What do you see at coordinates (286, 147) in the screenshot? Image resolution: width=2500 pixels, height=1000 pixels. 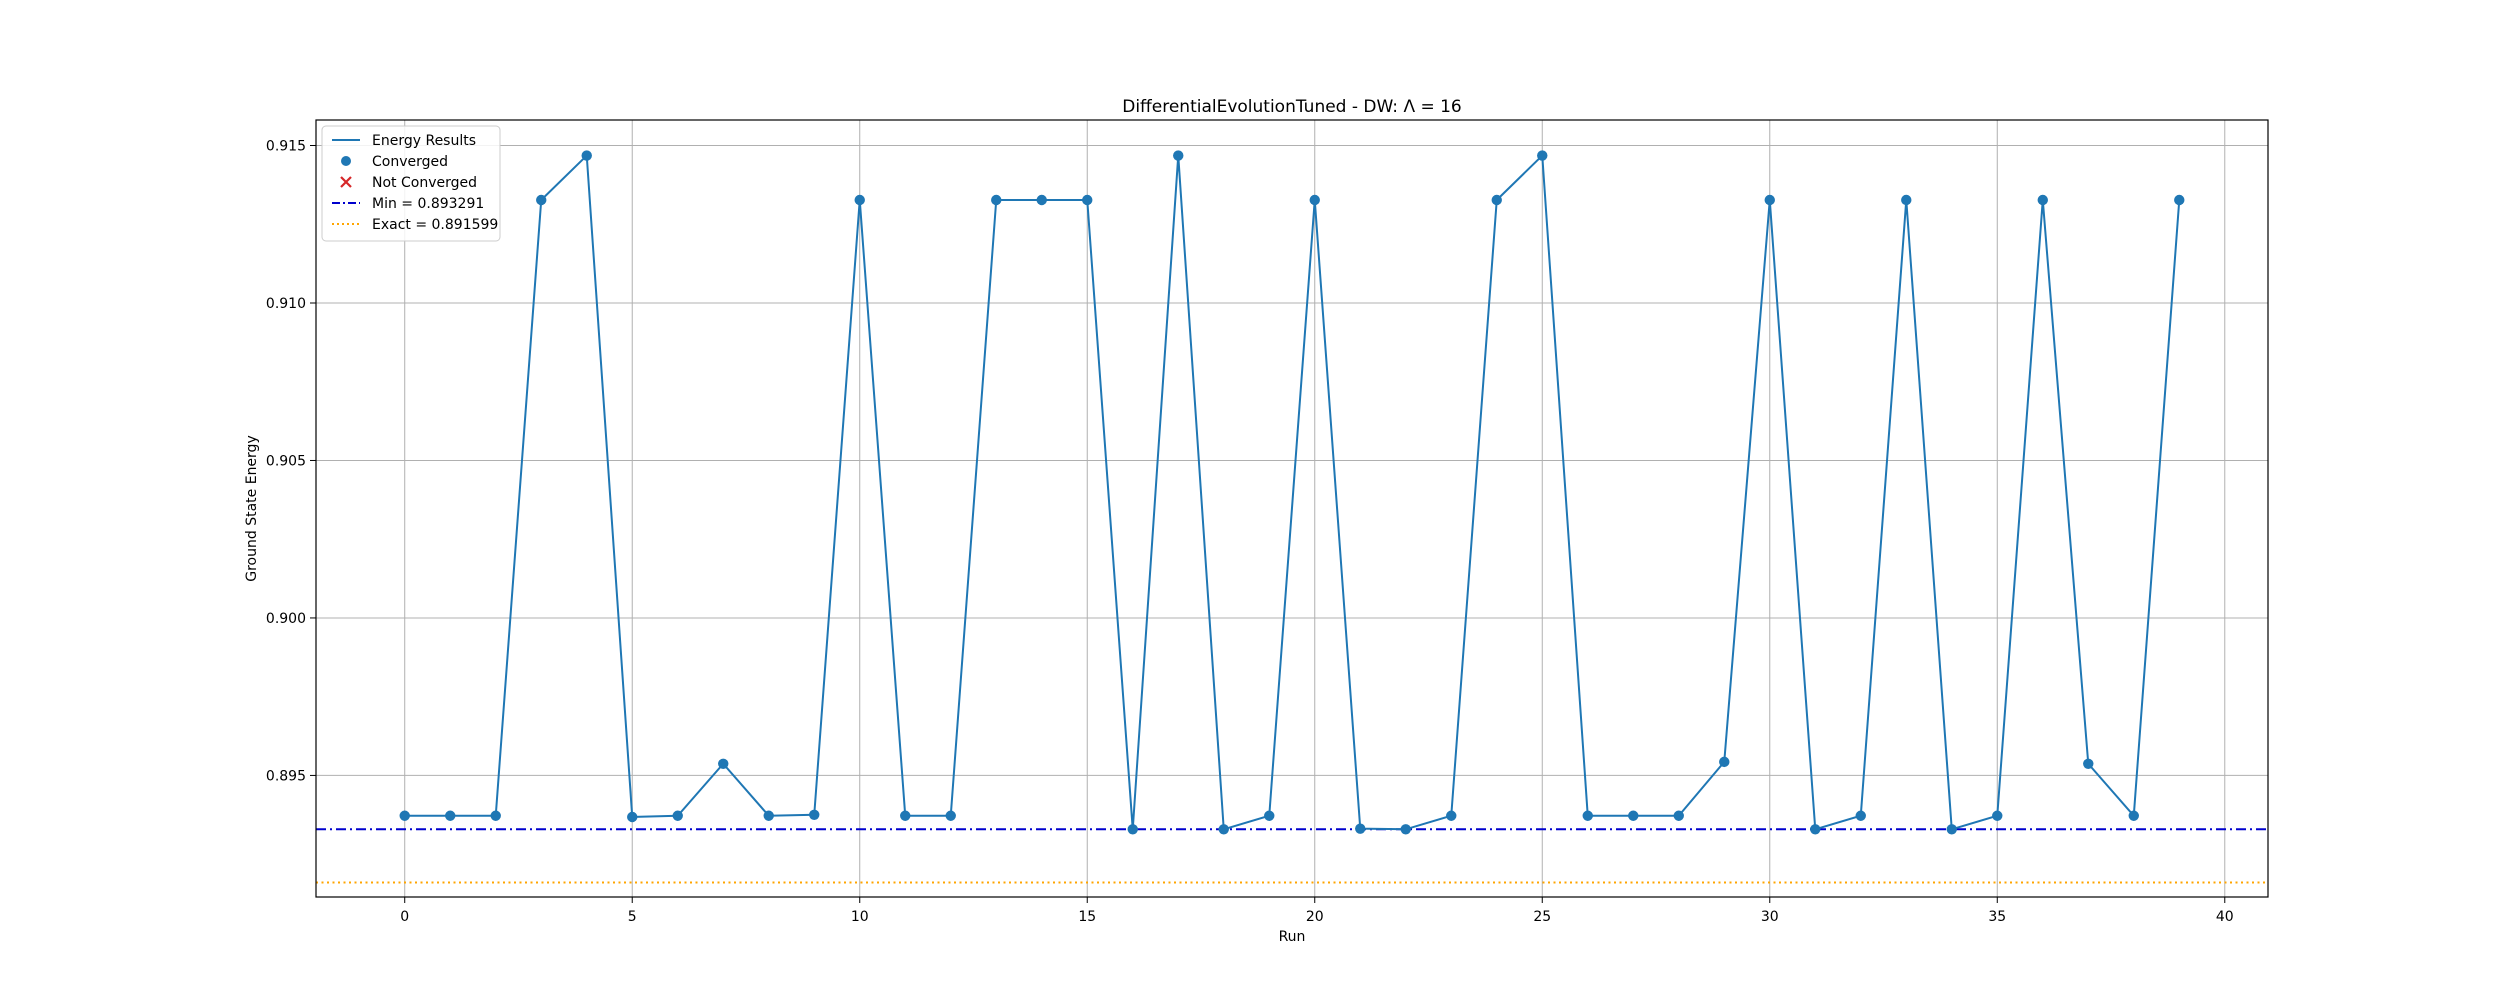 I see `y-tick-label: 0.915` at bounding box center [286, 147].